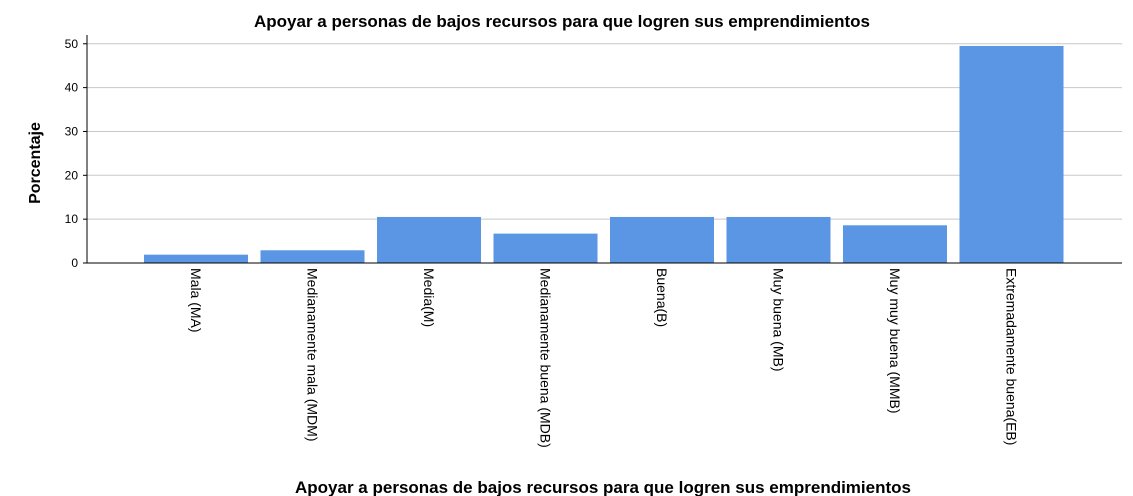 The image size is (1133, 496). What do you see at coordinates (779, 319) in the screenshot?
I see `x-category-label: Muy buena (MB)` at bounding box center [779, 319].